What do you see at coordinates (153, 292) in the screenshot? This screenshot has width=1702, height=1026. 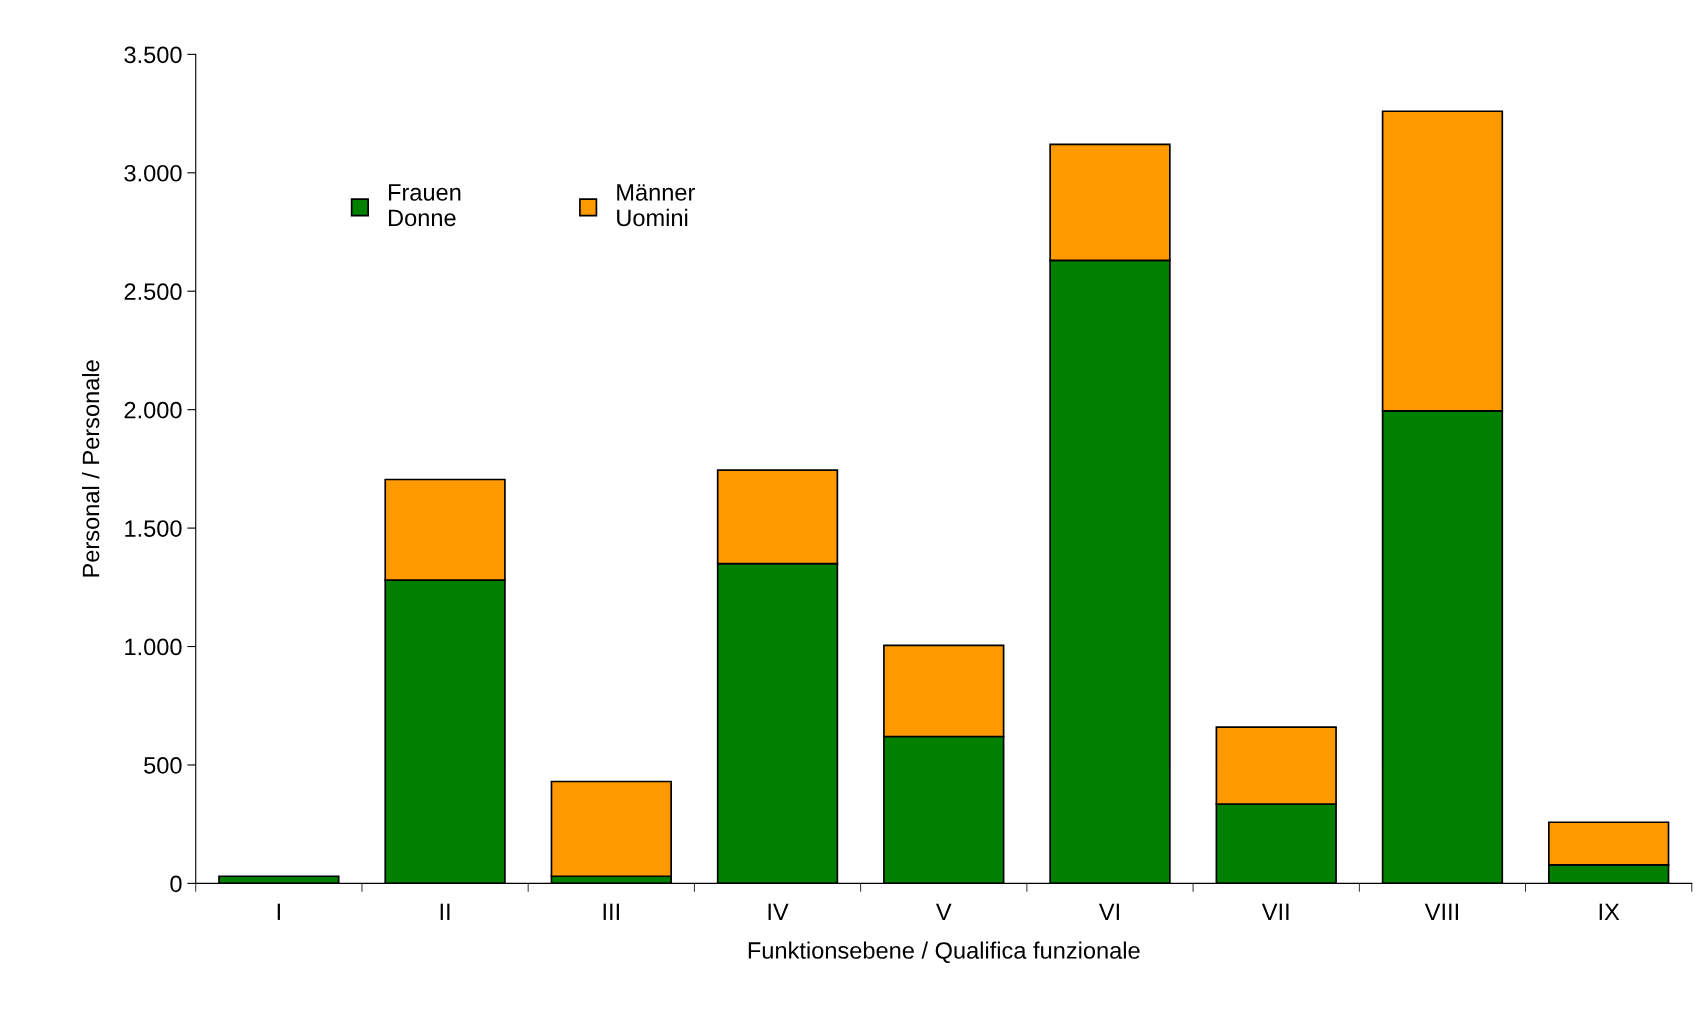 I see `y-tick-label: 2.500` at bounding box center [153, 292].